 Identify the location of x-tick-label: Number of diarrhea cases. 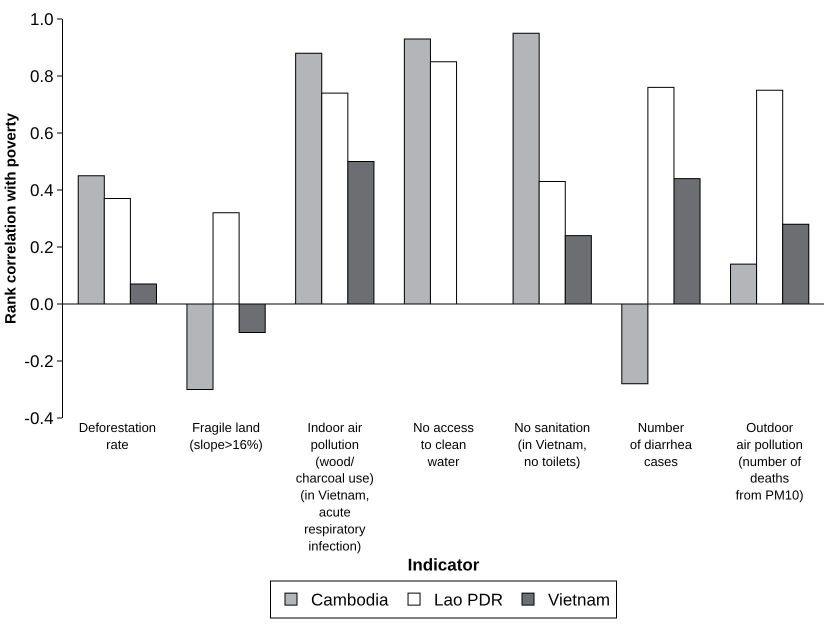
(661, 444).